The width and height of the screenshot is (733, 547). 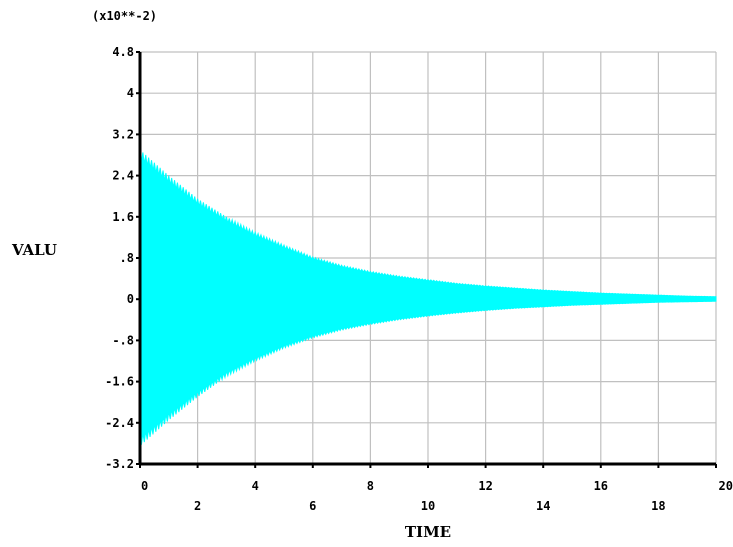 I want to click on x-tick-label: 0, so click(x=144, y=486).